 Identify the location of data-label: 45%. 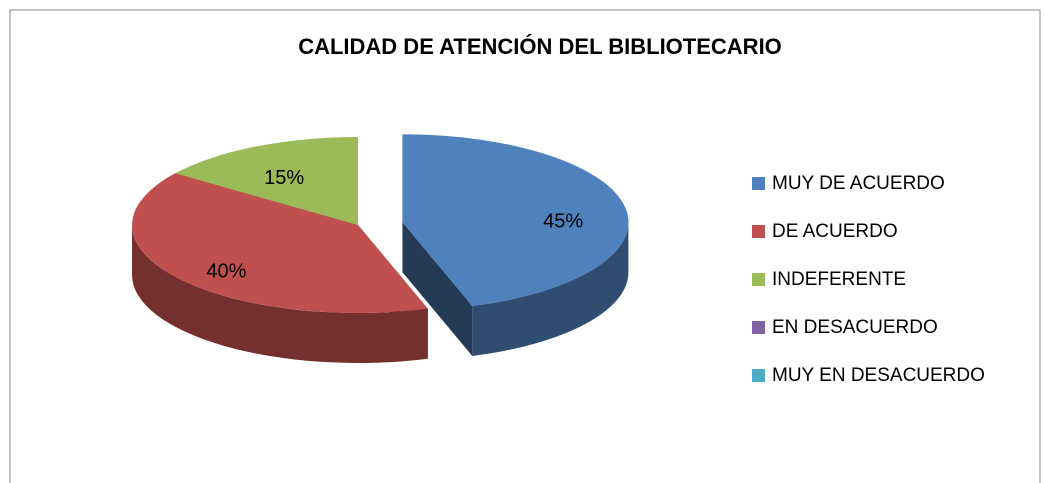
(563, 222).